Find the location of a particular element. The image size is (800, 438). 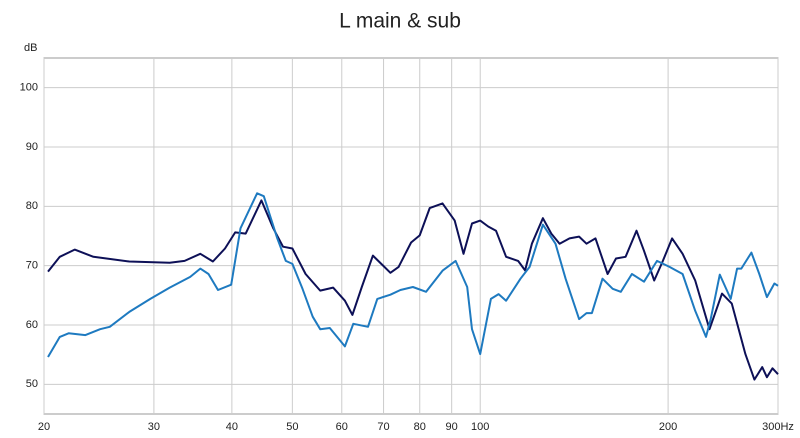

y-tick-label: 60 is located at coordinates (32, 325).